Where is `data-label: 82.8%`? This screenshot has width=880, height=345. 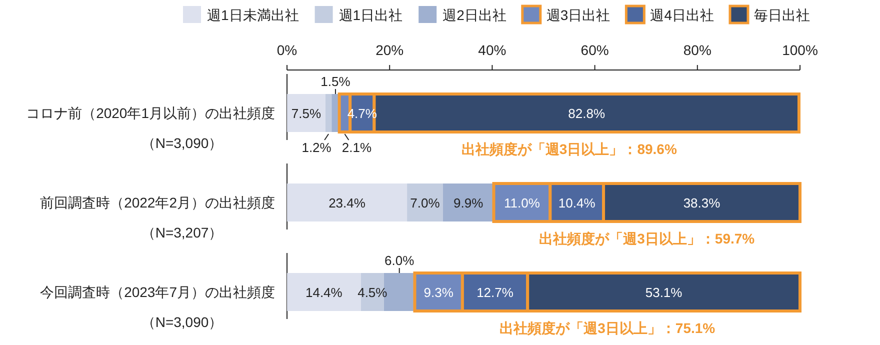 data-label: 82.8% is located at coordinates (587, 113).